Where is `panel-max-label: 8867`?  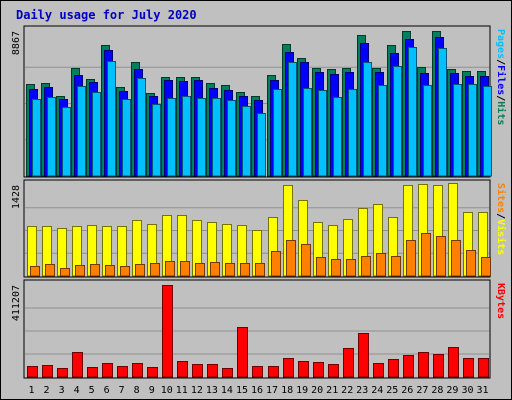
panel-max-label: 8867 is located at coordinates (16, 43).